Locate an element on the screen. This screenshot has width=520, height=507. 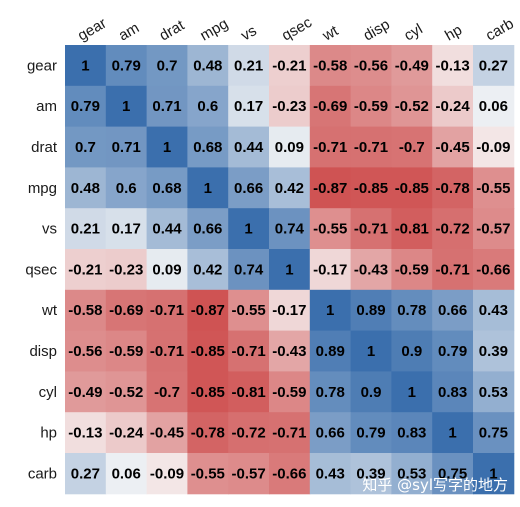
column-tick-label: qsec is located at coordinates (297, 29).